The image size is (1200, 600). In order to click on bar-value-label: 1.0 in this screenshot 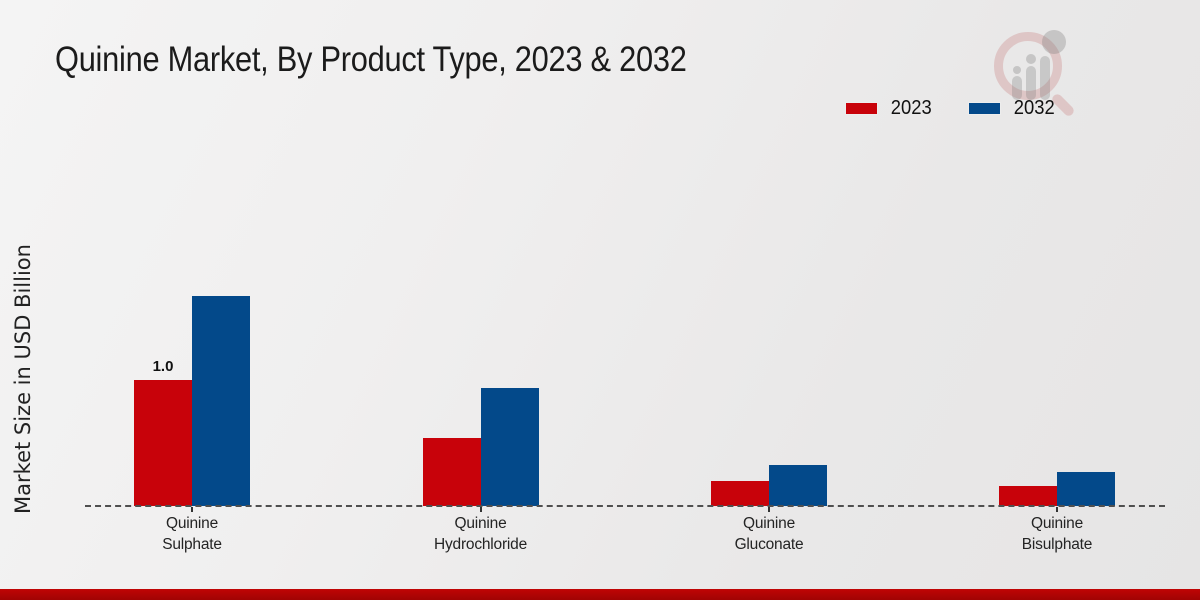, I will do `click(163, 366)`.